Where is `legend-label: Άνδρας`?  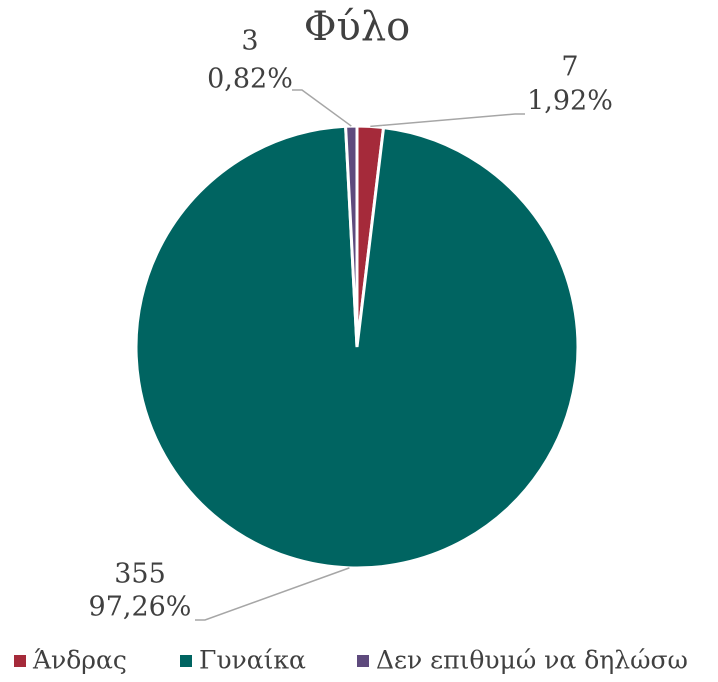 legend-label: Άνδρας is located at coordinates (79, 660).